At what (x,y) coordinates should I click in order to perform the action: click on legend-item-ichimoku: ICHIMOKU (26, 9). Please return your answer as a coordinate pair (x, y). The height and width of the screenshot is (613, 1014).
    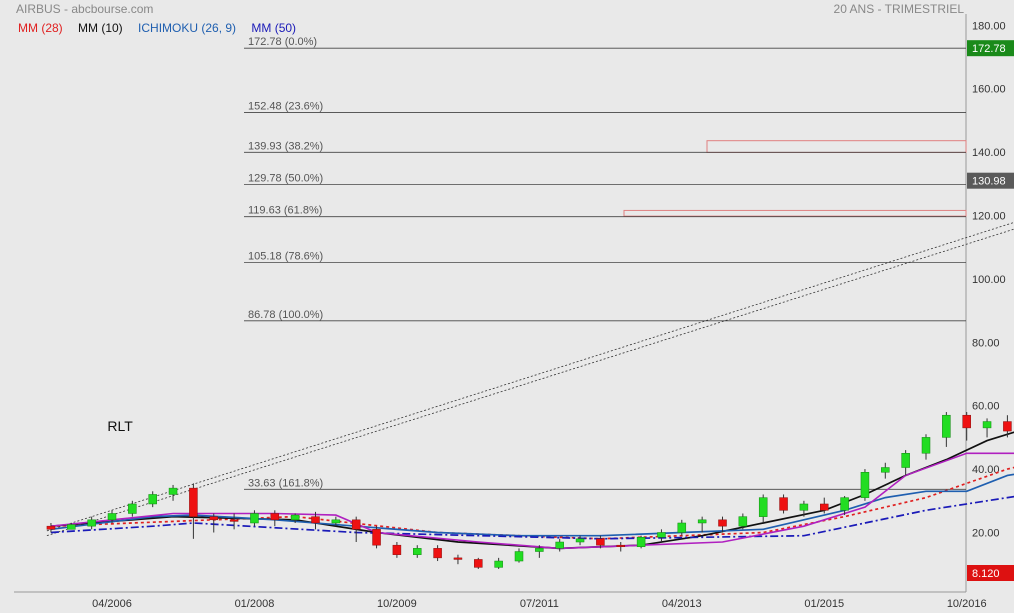
    Looking at the image, I should click on (187, 28).